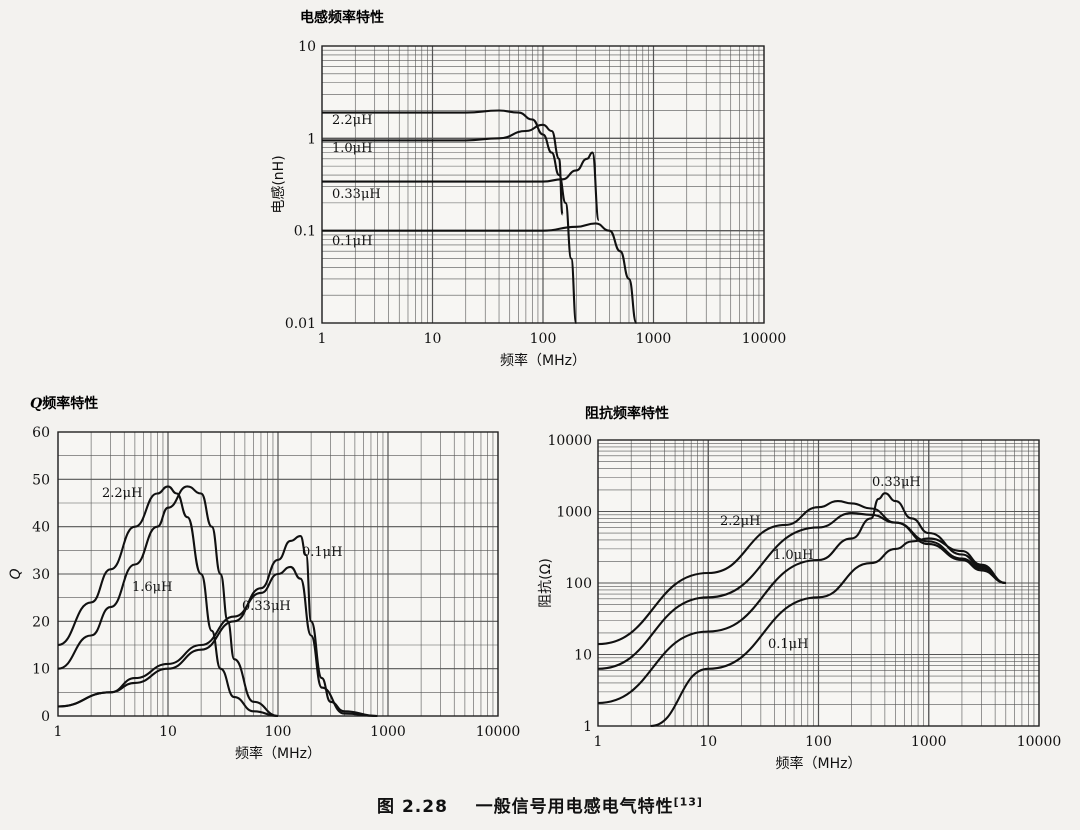 The height and width of the screenshot is (830, 1080). I want to click on y-tick-label: 60, so click(41, 433).